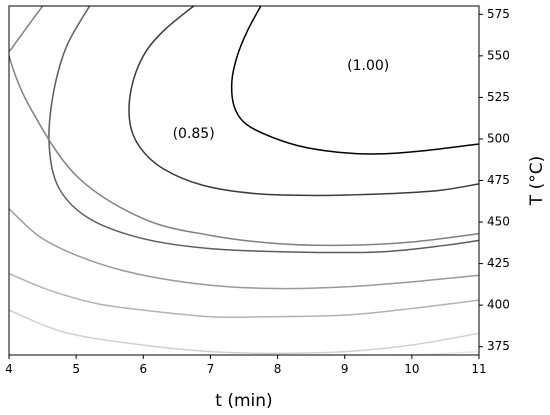 This screenshot has height=415, width=550. What do you see at coordinates (498, 305) in the screenshot?
I see `y-tick-label: 400` at bounding box center [498, 305].